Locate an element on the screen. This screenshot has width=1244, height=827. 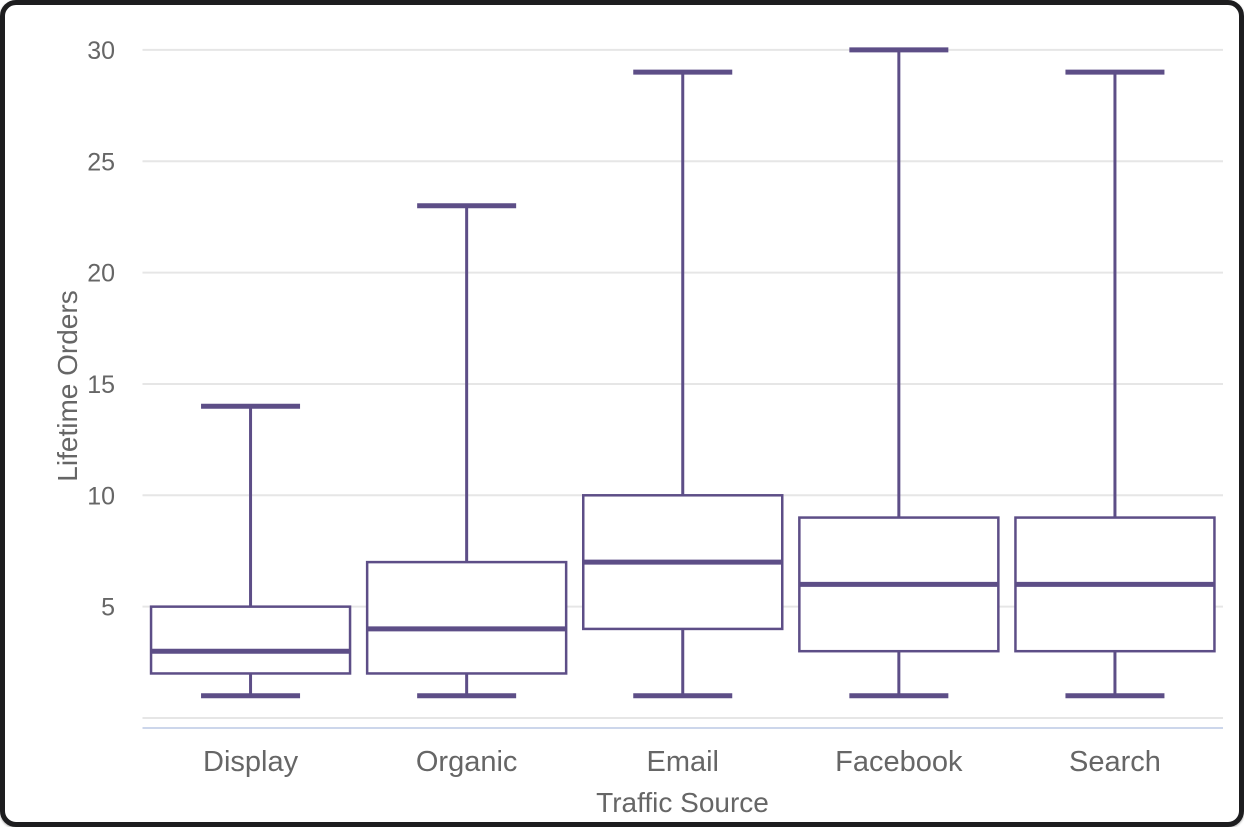
x-axis-title: Traffic Source is located at coordinates (682, 802).